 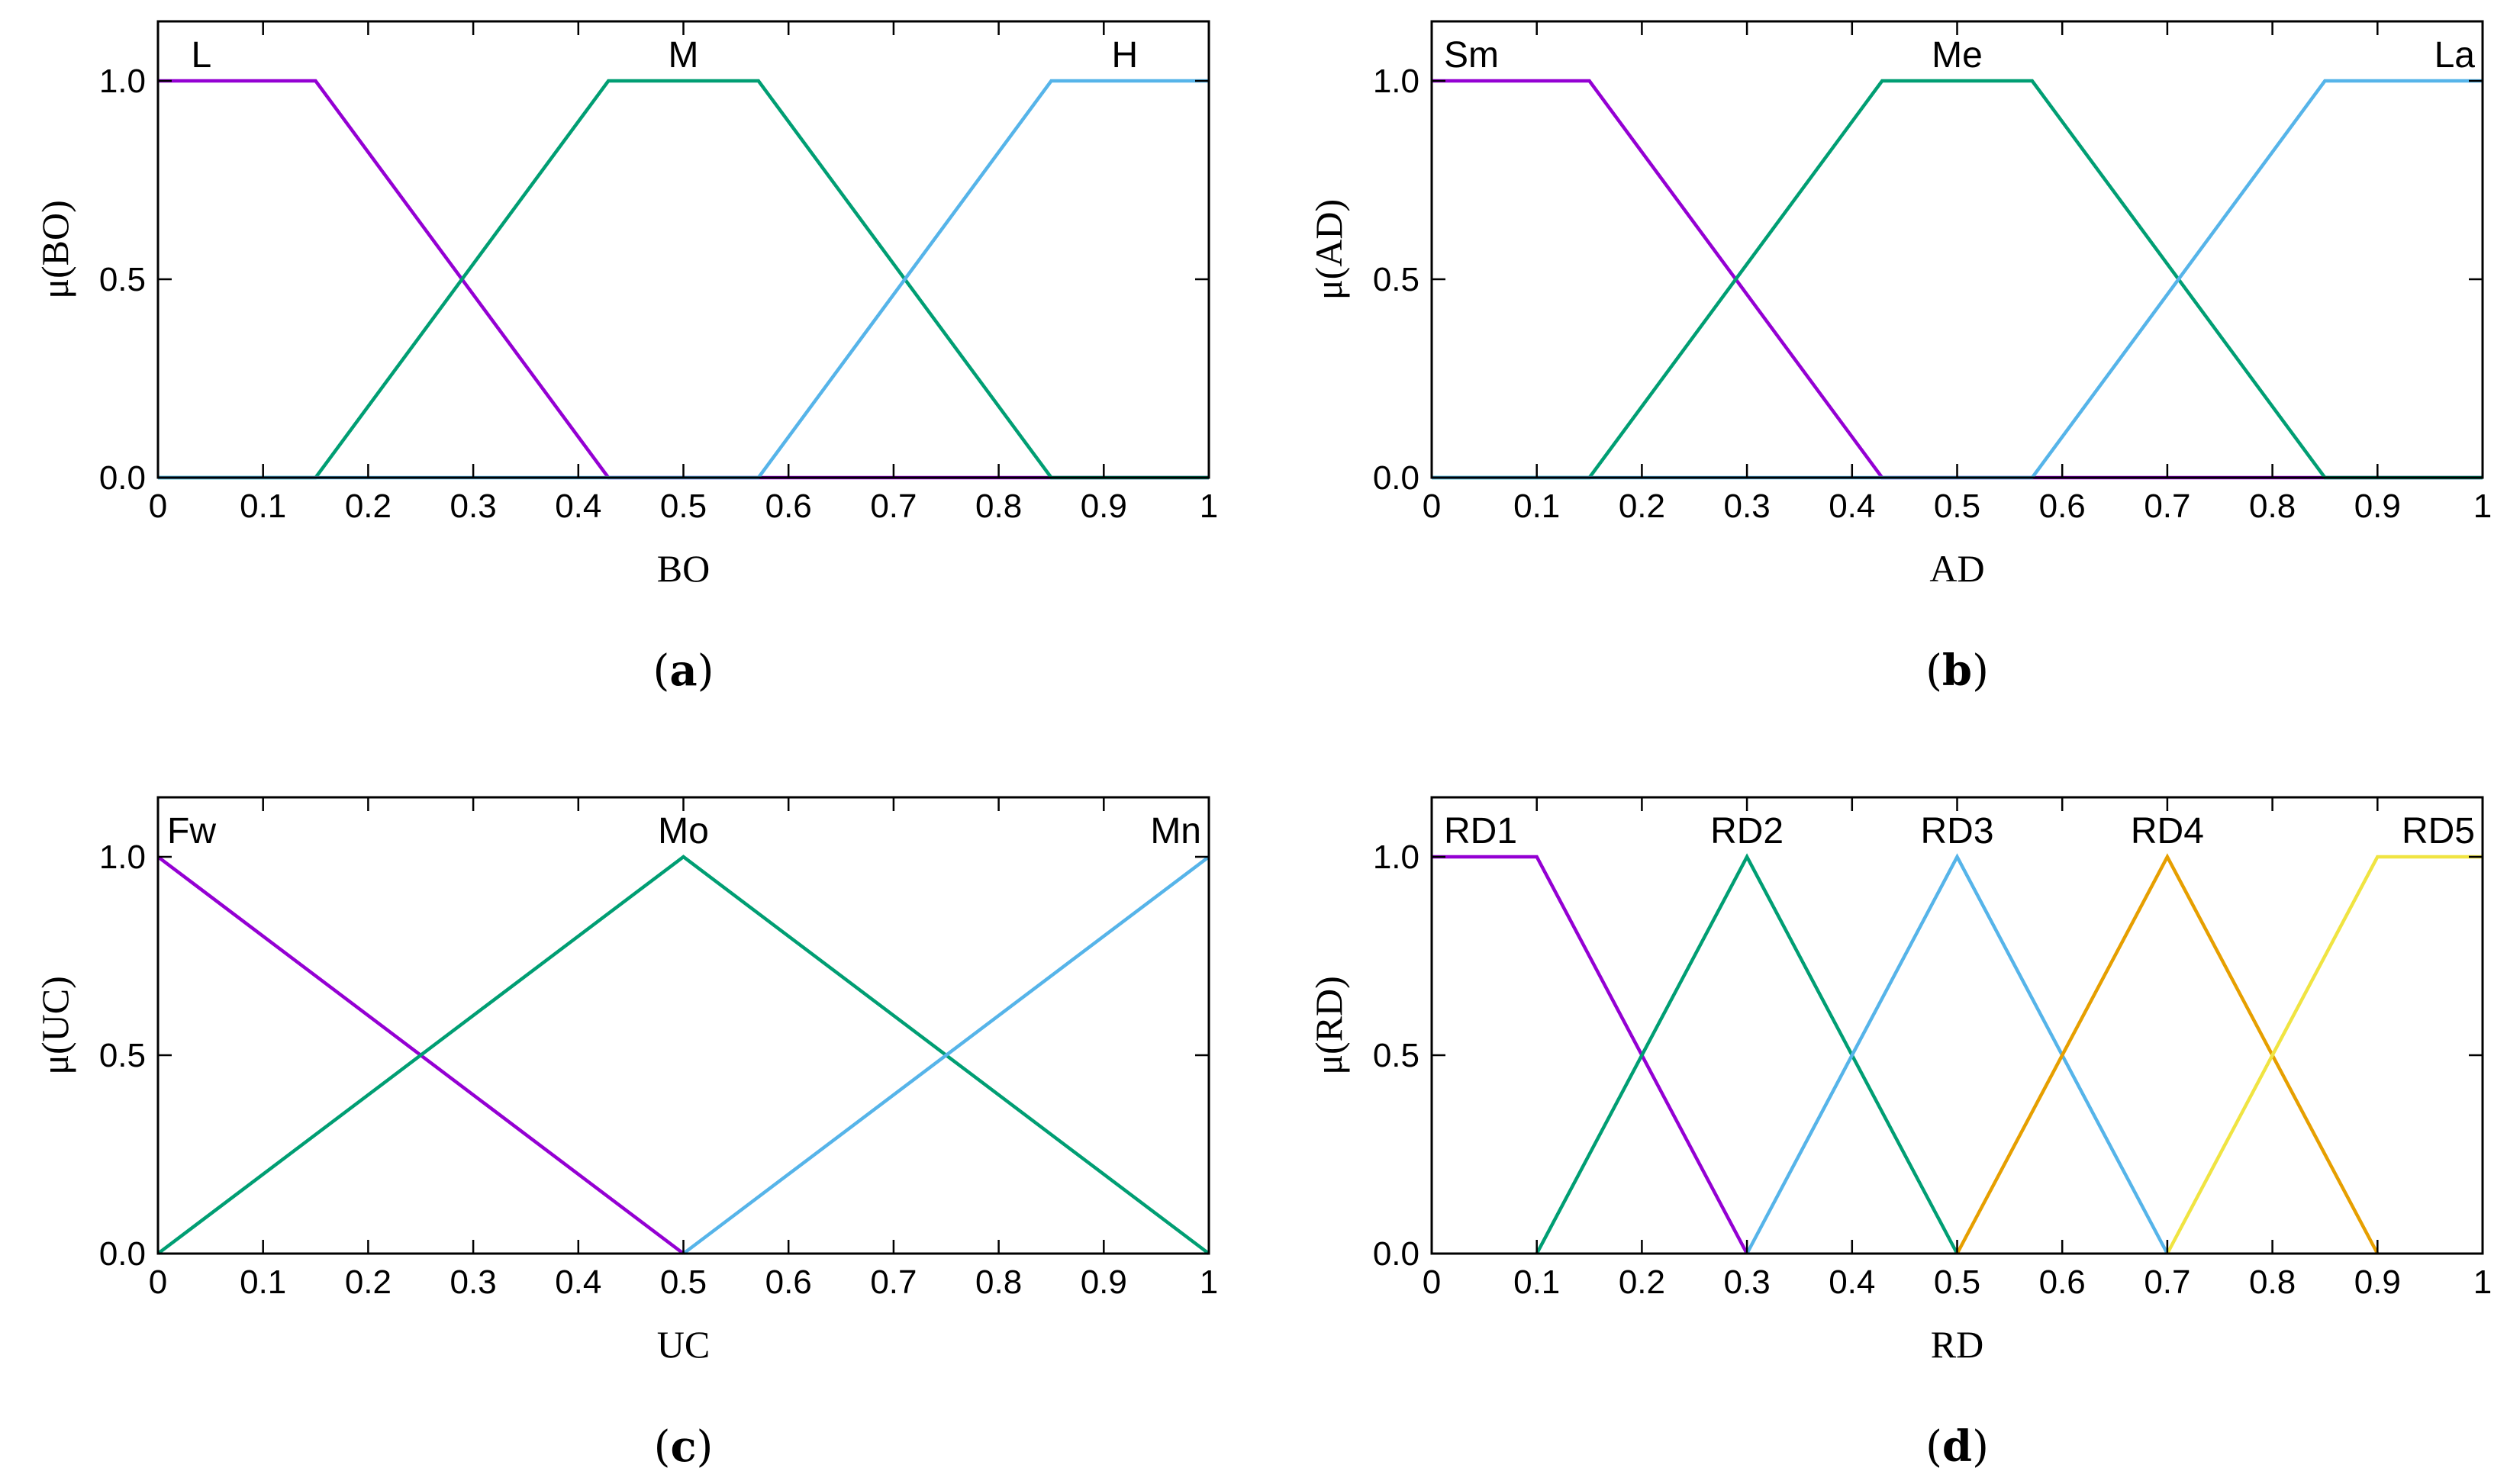 What do you see at coordinates (1957, 1054) in the screenshot?
I see `series-line-rd3` at bounding box center [1957, 1054].